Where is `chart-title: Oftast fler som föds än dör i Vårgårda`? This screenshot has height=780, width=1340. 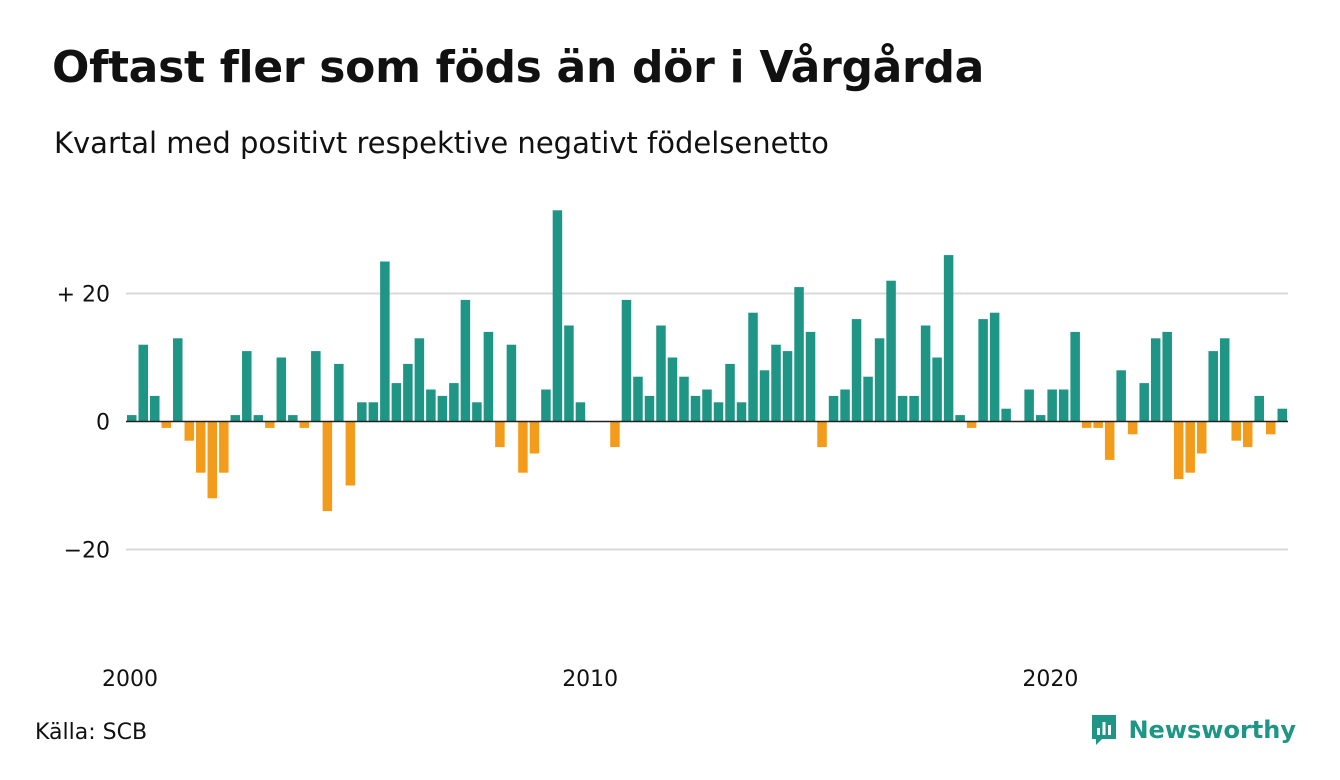
chart-title: Oftast fler som föds än dör i Vårgårda is located at coordinates (518, 67).